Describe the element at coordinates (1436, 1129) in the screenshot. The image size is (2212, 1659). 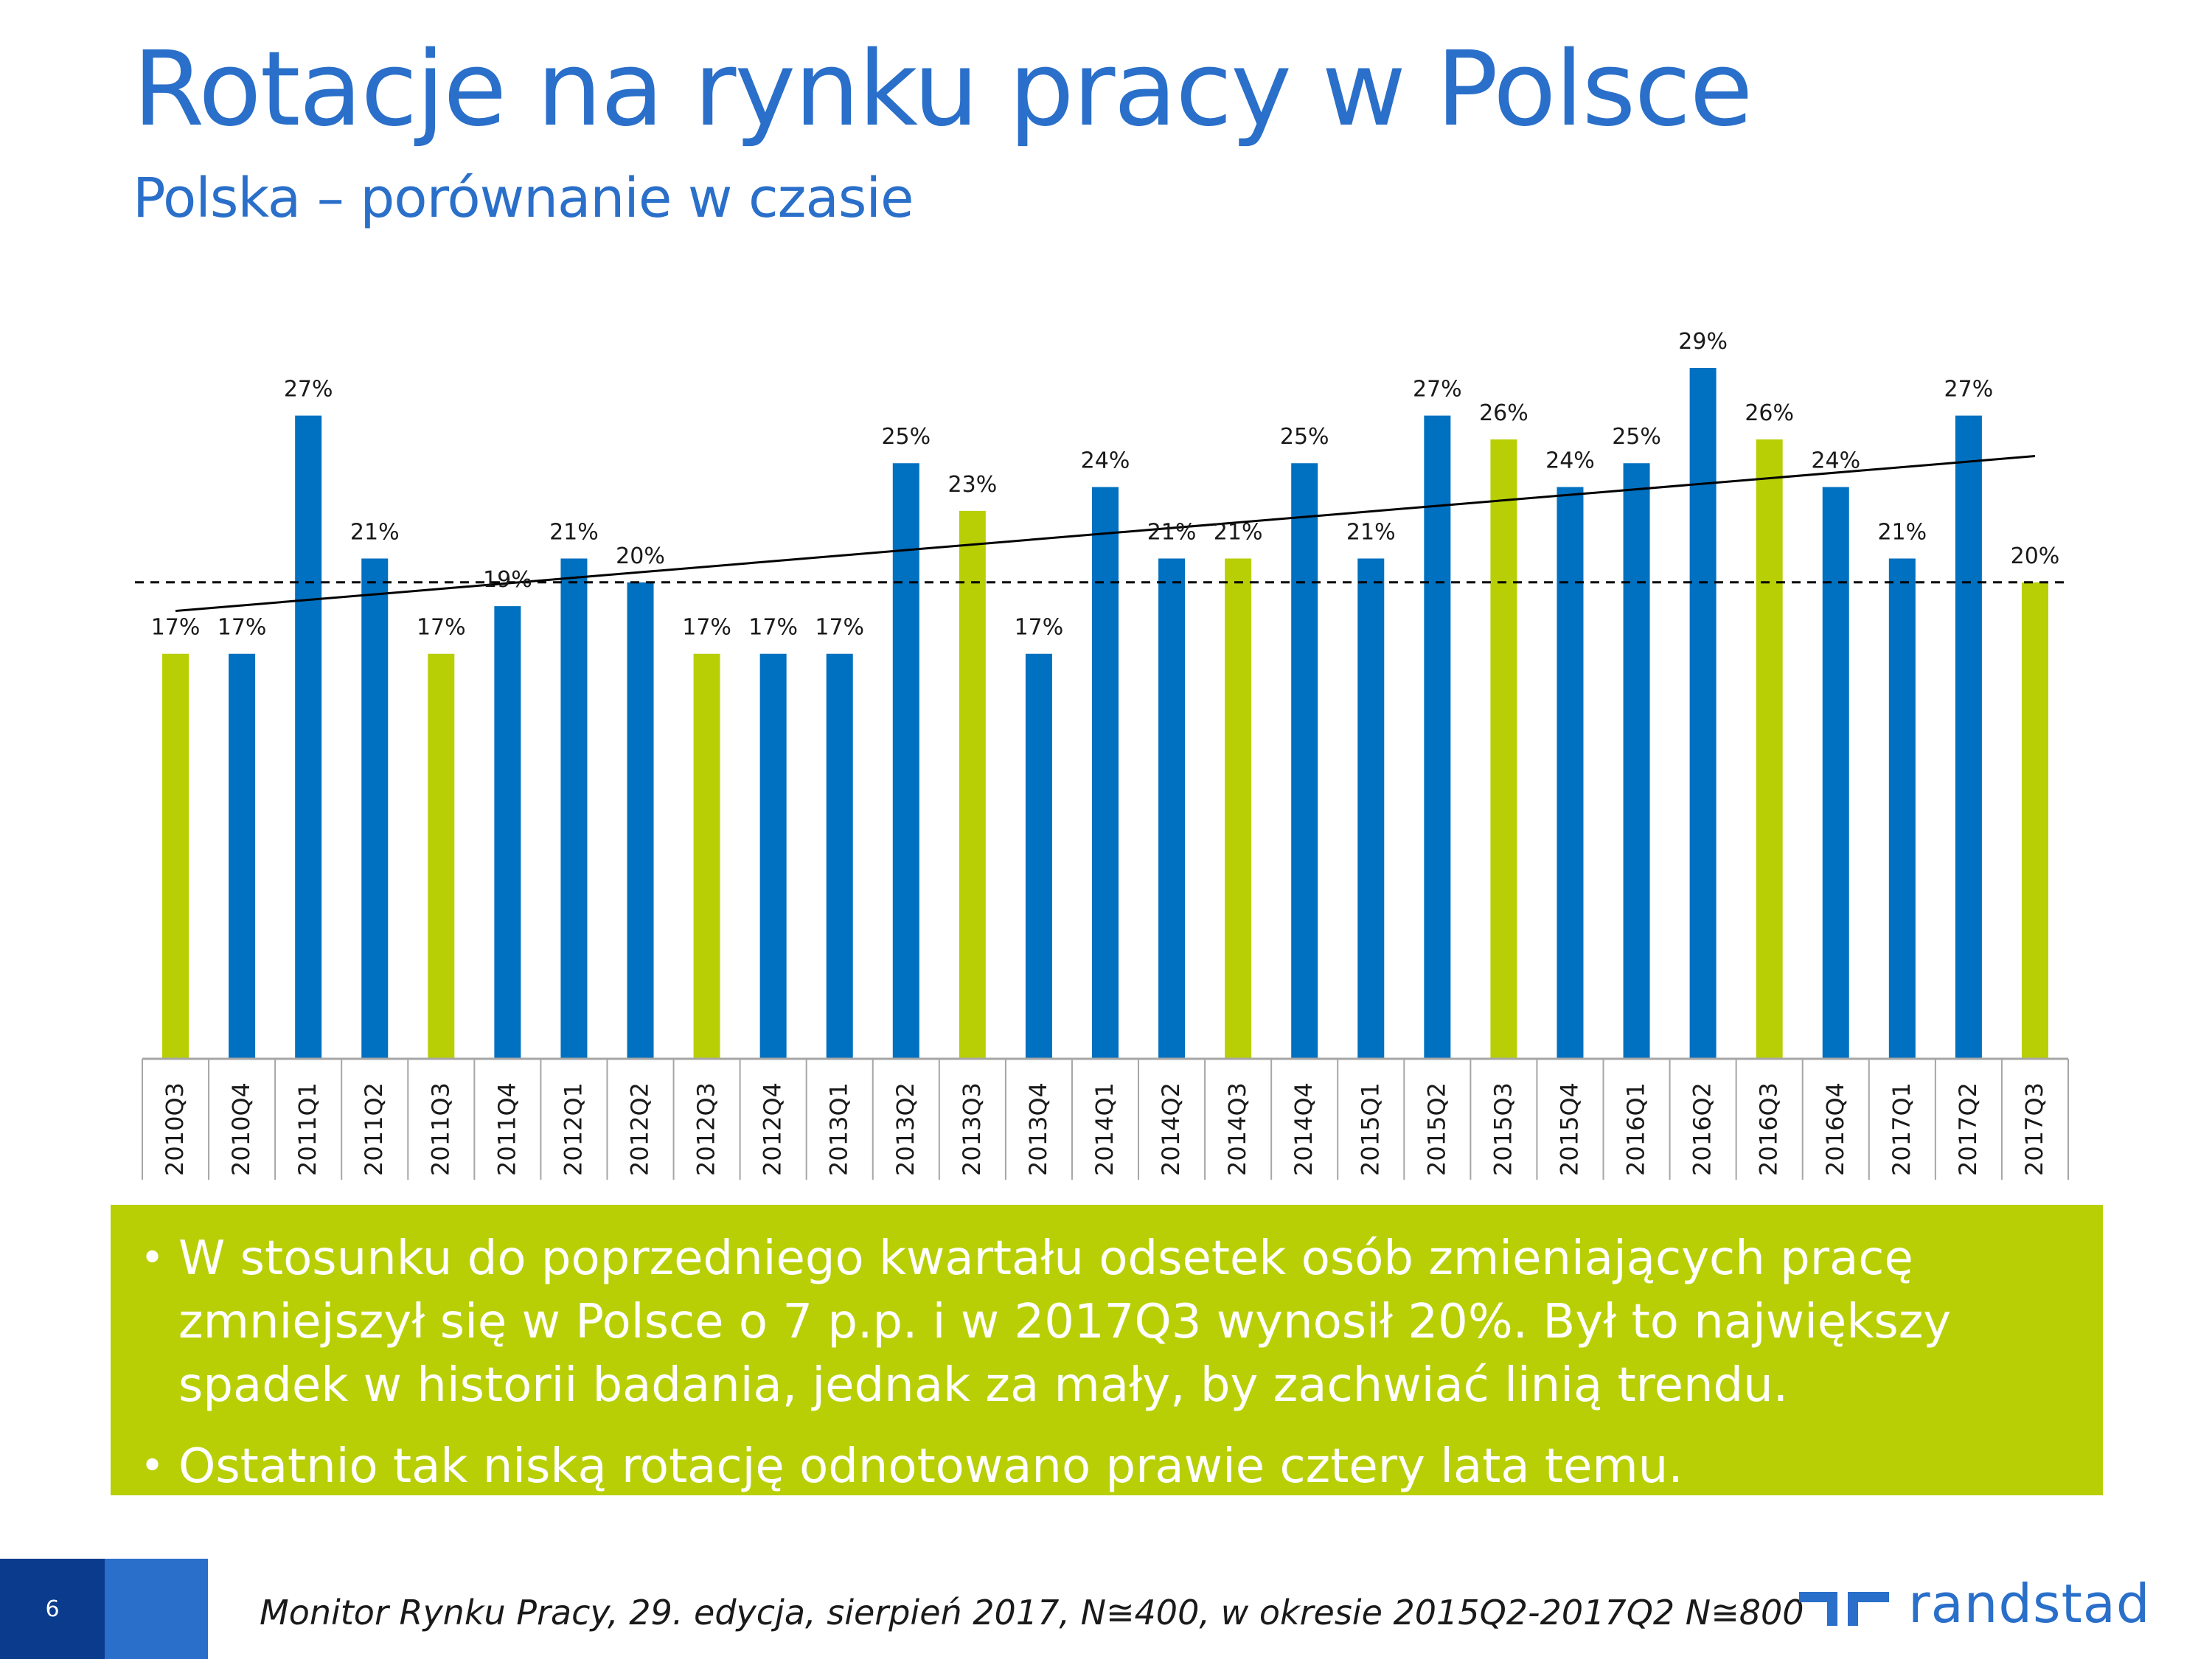
I see `x-tick-label-2015Q2: 2015Q2` at that location.